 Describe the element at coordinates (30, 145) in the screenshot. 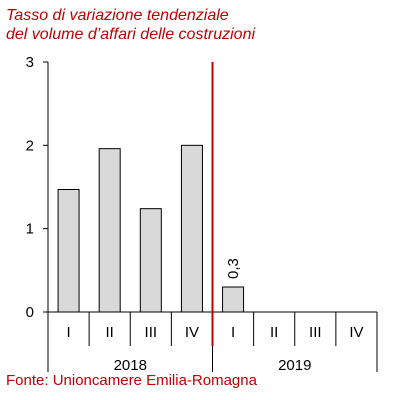

I see `y-tick-label: 2` at that location.